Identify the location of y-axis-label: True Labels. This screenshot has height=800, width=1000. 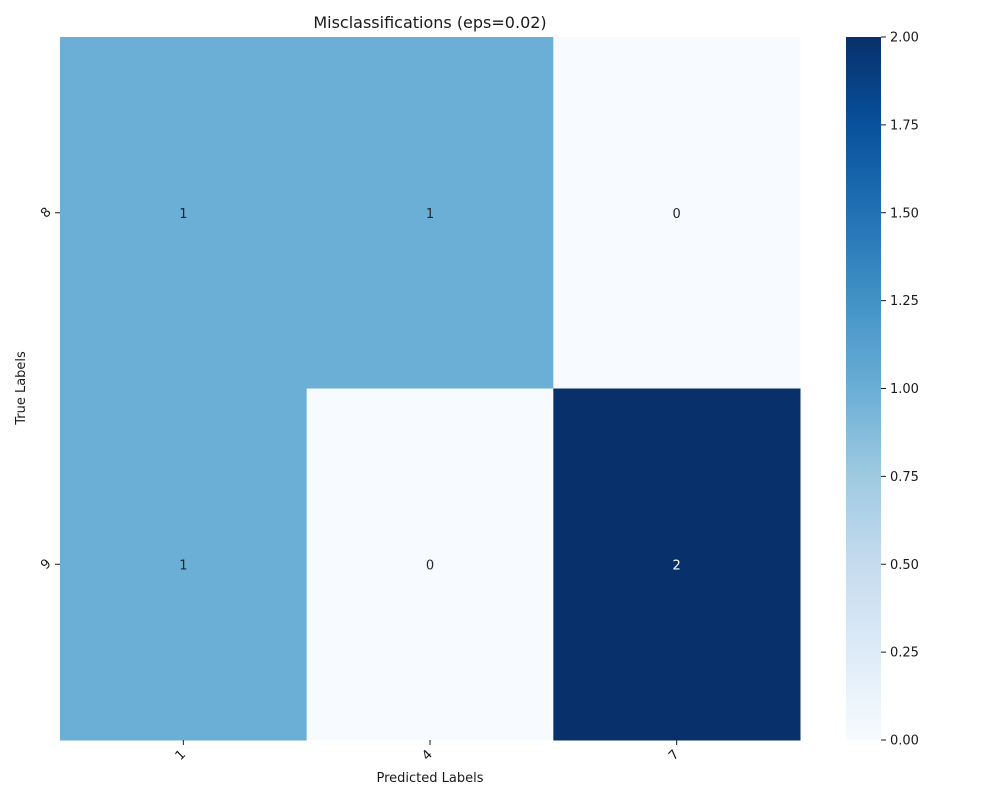
(21, 388).